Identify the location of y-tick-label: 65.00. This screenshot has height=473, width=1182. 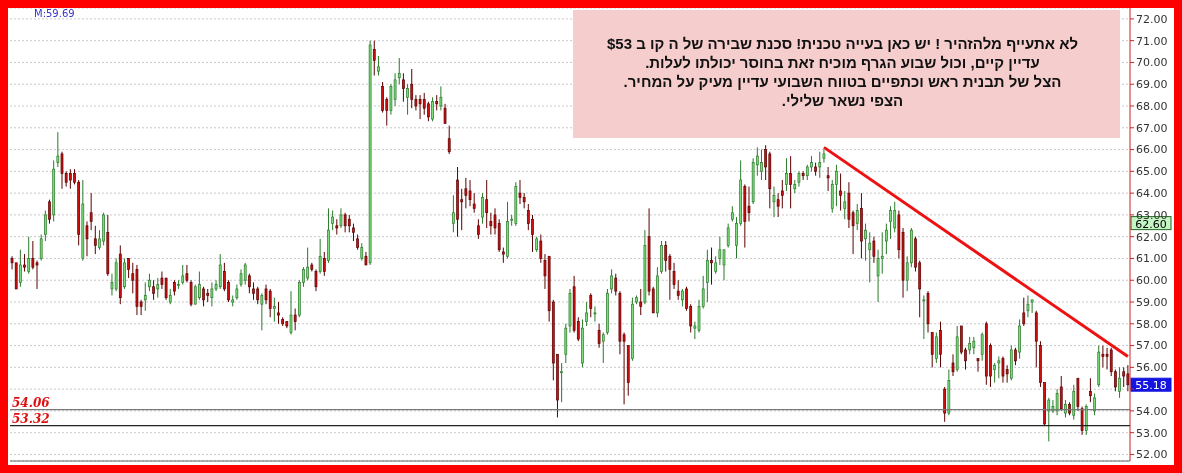
(1152, 172).